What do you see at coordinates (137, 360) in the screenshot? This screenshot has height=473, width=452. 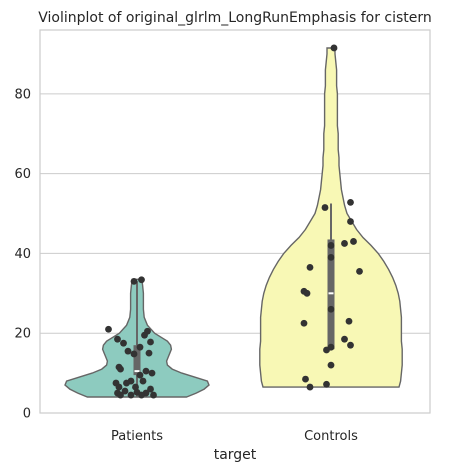 I see `iqr-box-patients` at bounding box center [137, 360].